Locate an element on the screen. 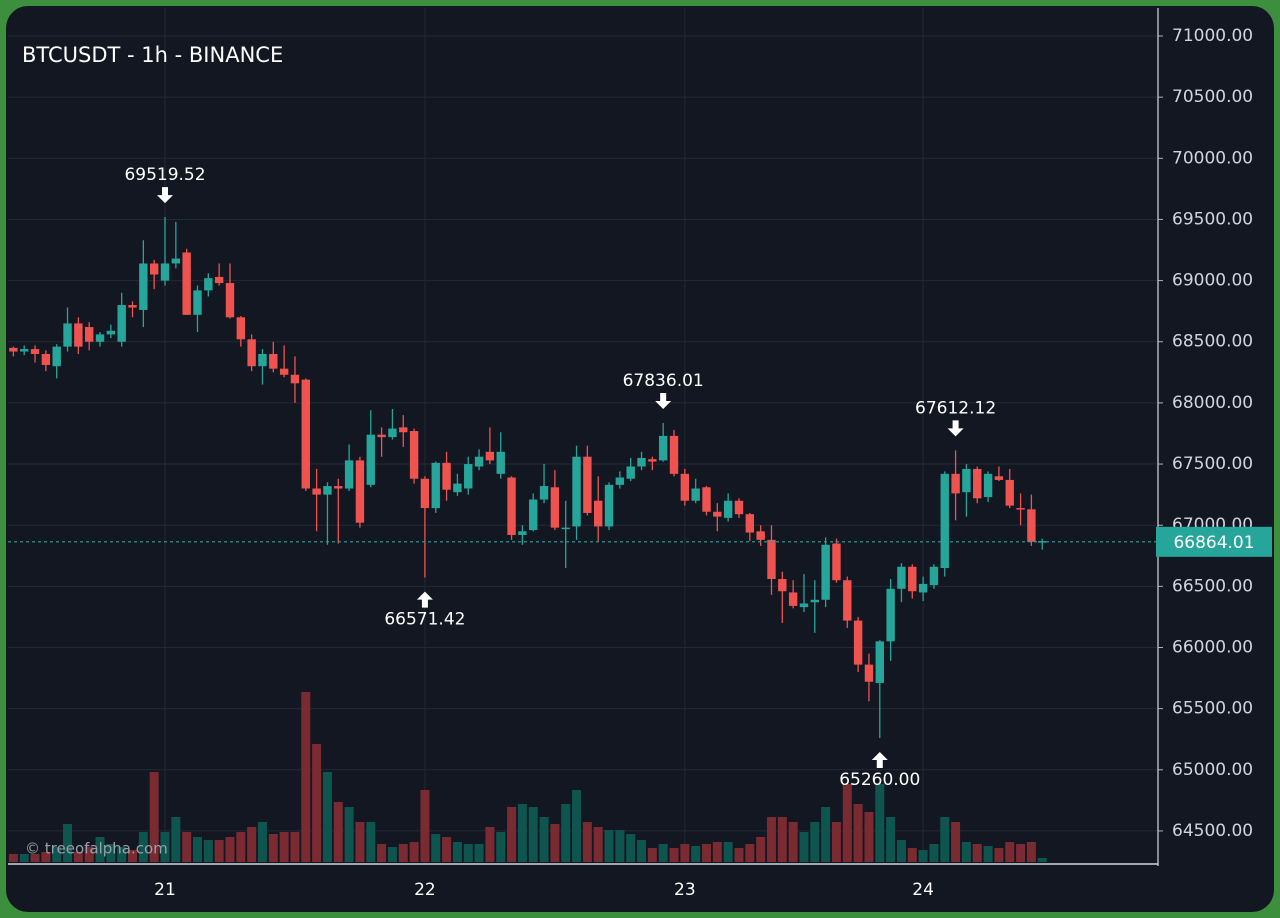 This screenshot has height=918, width=1280. annotation-label: 69519.52 is located at coordinates (164, 175).